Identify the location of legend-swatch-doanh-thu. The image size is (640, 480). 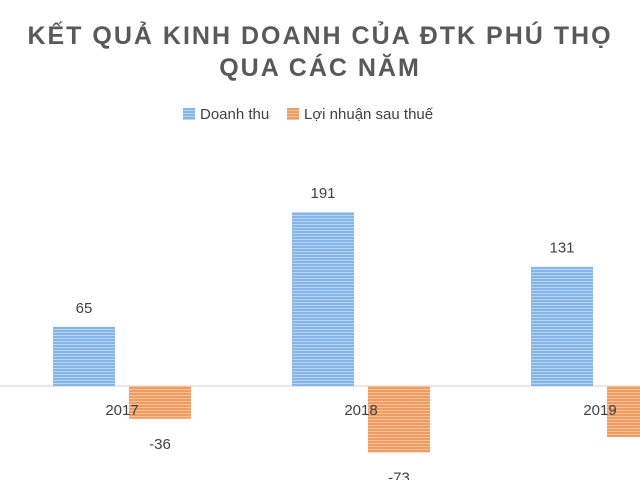
(189, 114).